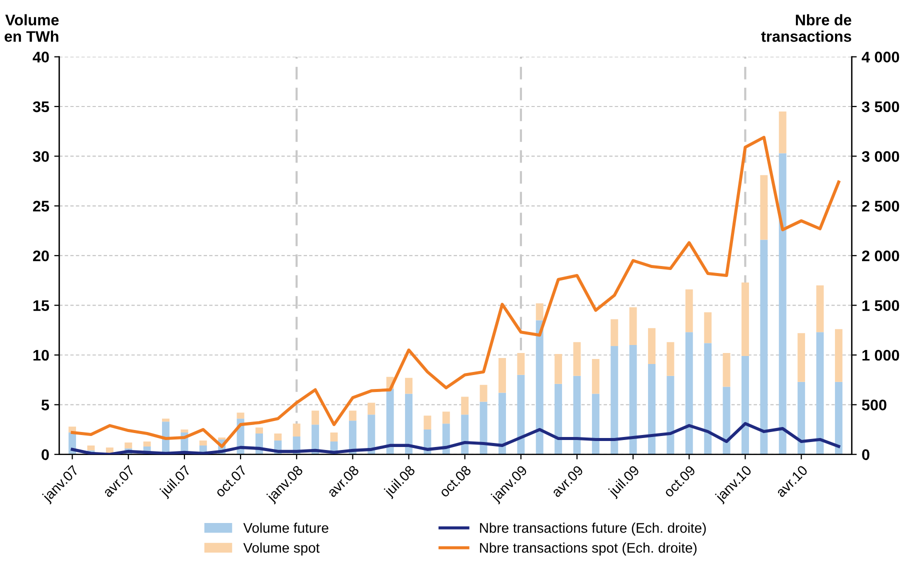 The width and height of the screenshot is (911, 568). What do you see at coordinates (41, 206) in the screenshot?
I see `y-tick-label: 25` at bounding box center [41, 206].